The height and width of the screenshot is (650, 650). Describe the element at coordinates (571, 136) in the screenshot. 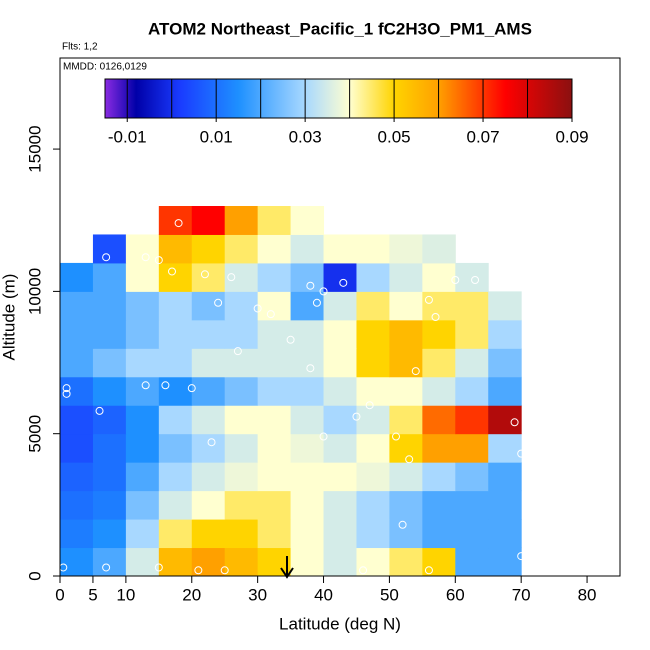

I see `colorbar-tick-label: 0.09` at that location.